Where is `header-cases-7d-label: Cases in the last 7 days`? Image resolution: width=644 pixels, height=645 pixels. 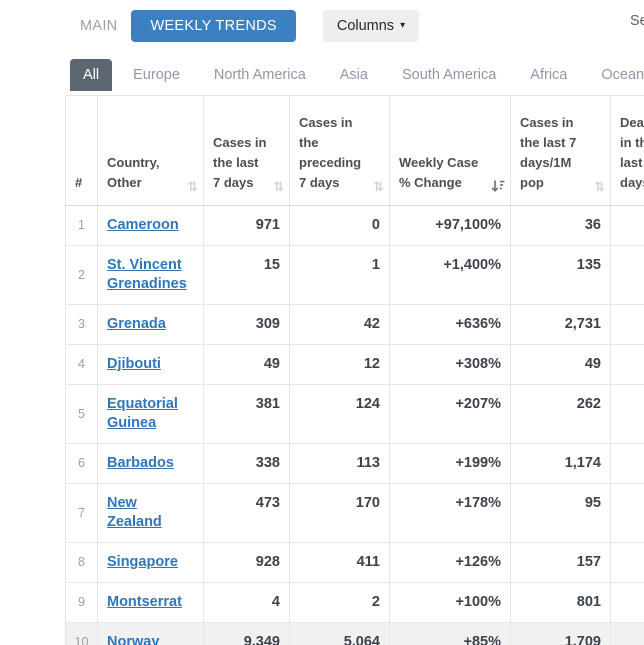 header-cases-7d-label: Cases in the last 7 days is located at coordinates (240, 162).